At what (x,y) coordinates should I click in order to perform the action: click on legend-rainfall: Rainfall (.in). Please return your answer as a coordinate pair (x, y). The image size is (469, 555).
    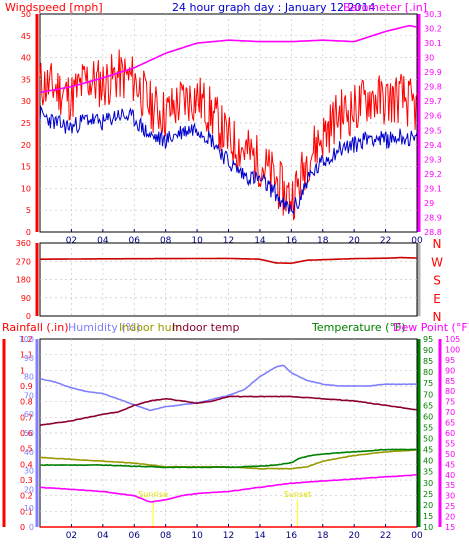
    Looking at the image, I should click on (35, 327).